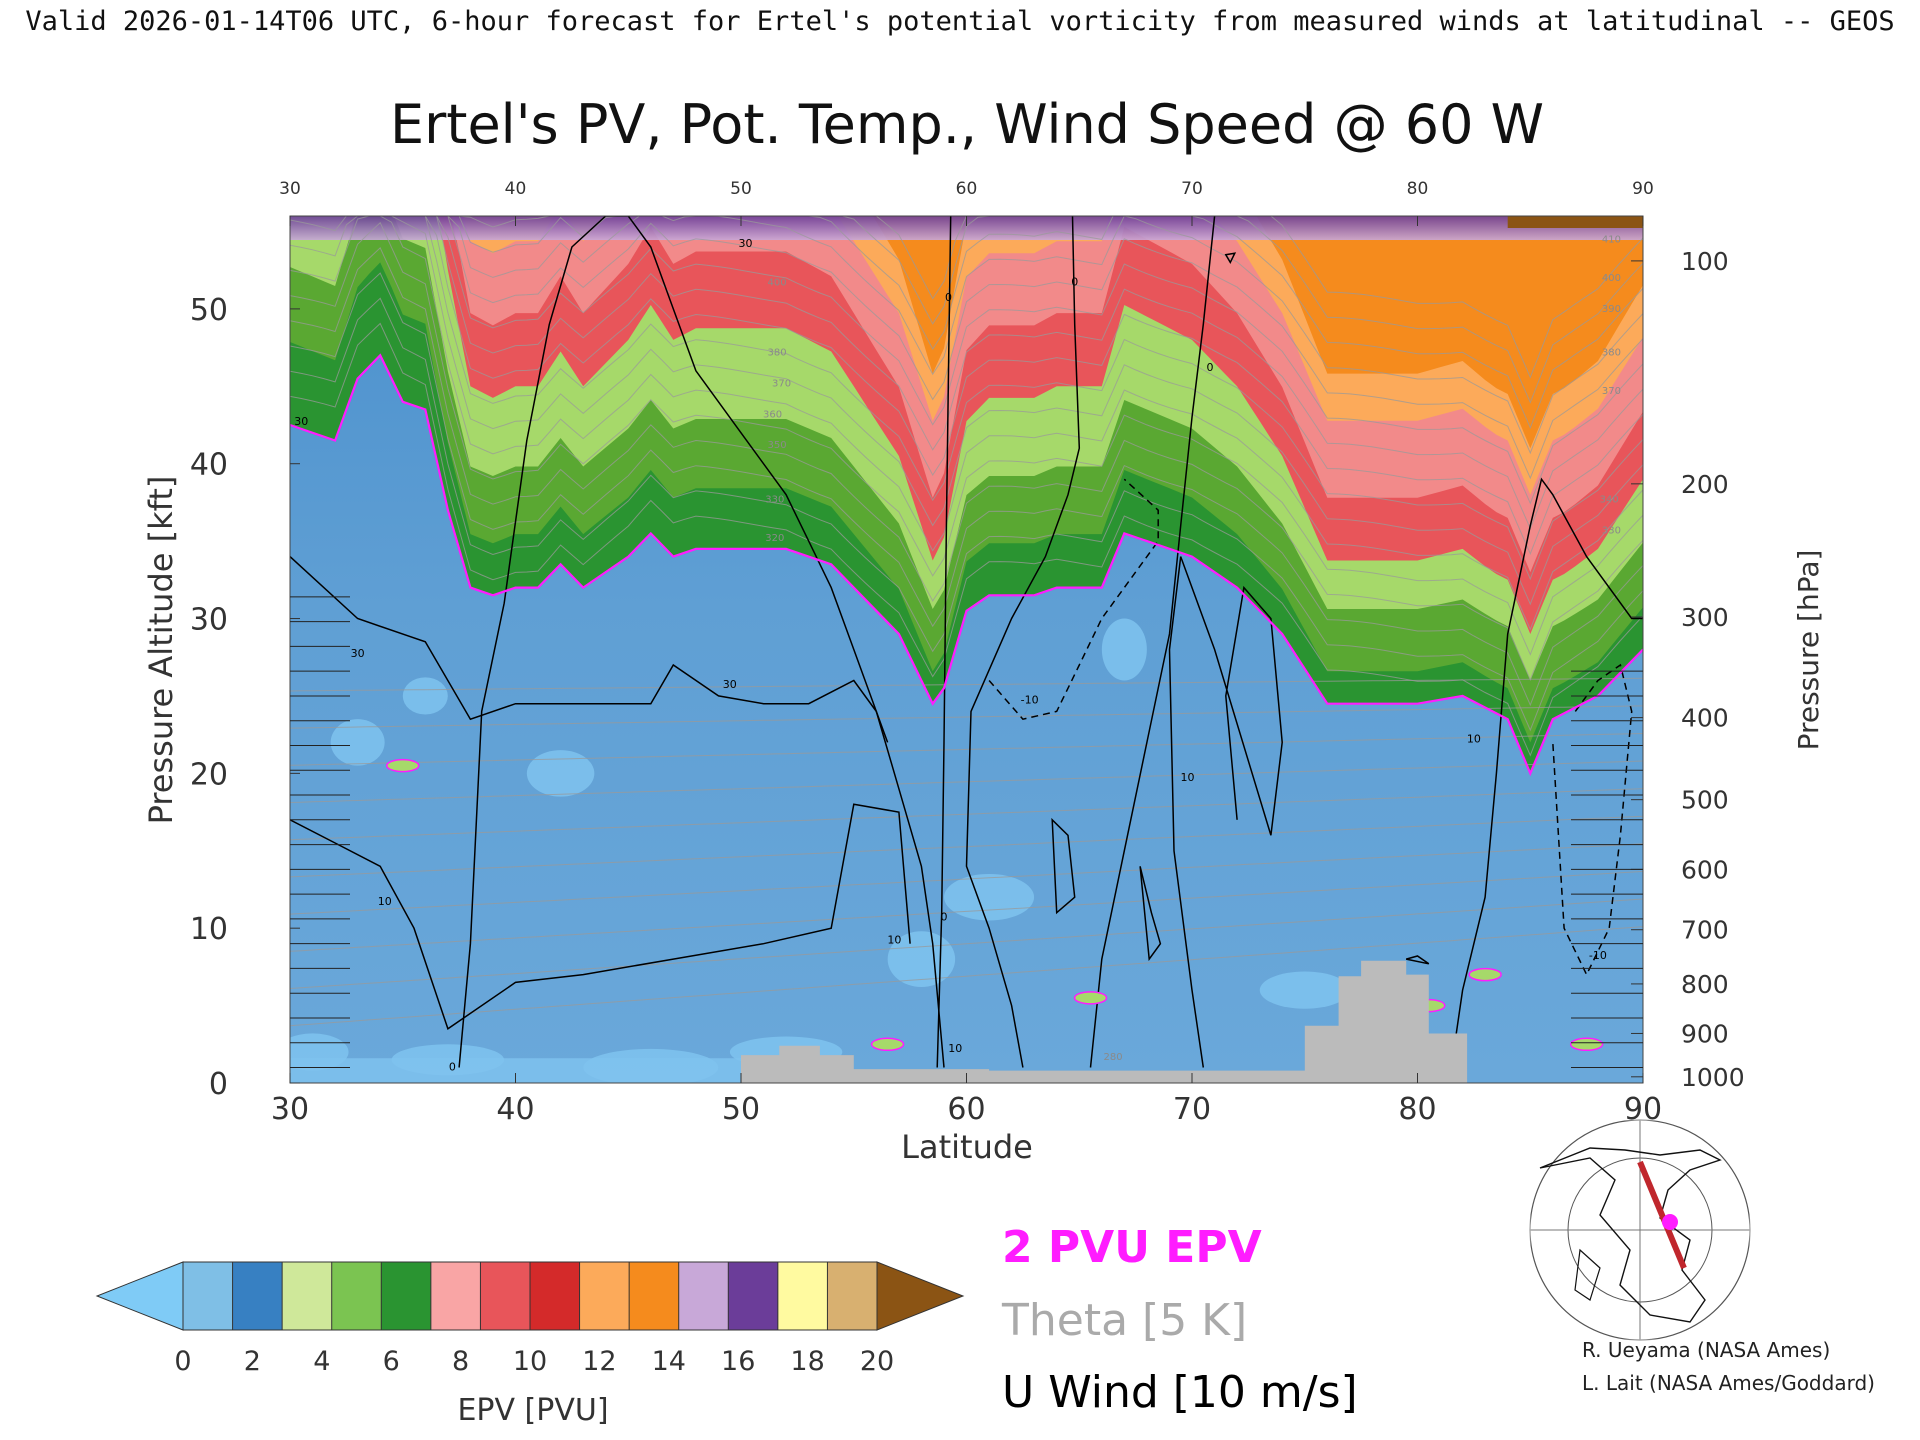  Describe the element at coordinates (967, 189) in the screenshot. I see `x-tick-label-top: 60` at that location.